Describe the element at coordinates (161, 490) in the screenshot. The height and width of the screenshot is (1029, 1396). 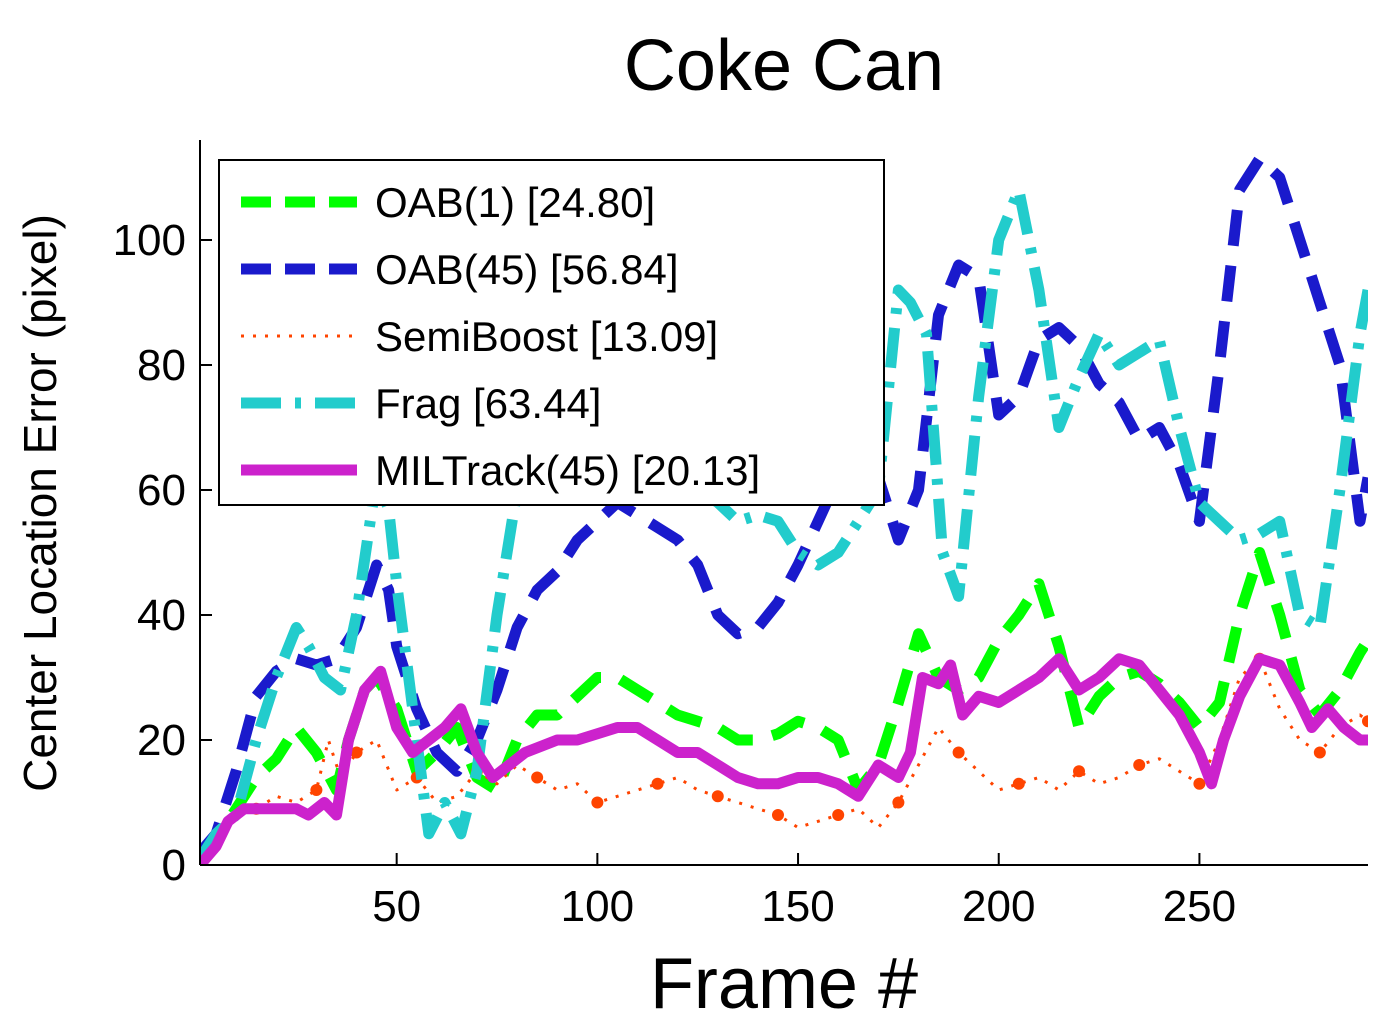
I see `y-tick-label: 60` at that location.